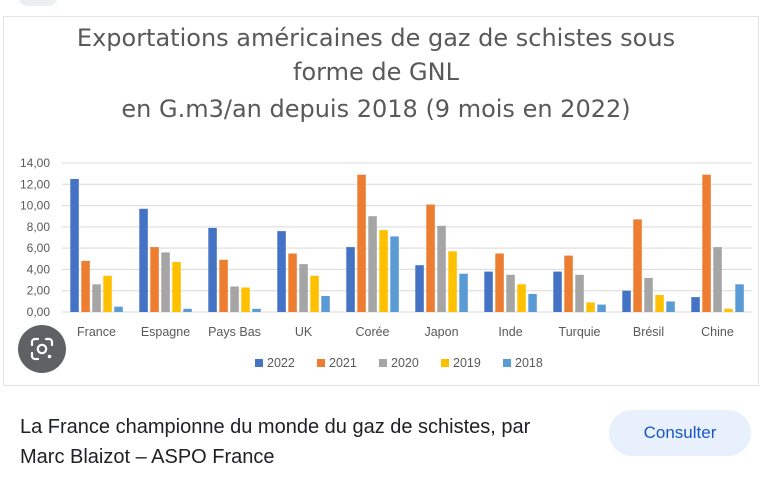  I want to click on y-tick-label: 4,00, so click(39, 269).